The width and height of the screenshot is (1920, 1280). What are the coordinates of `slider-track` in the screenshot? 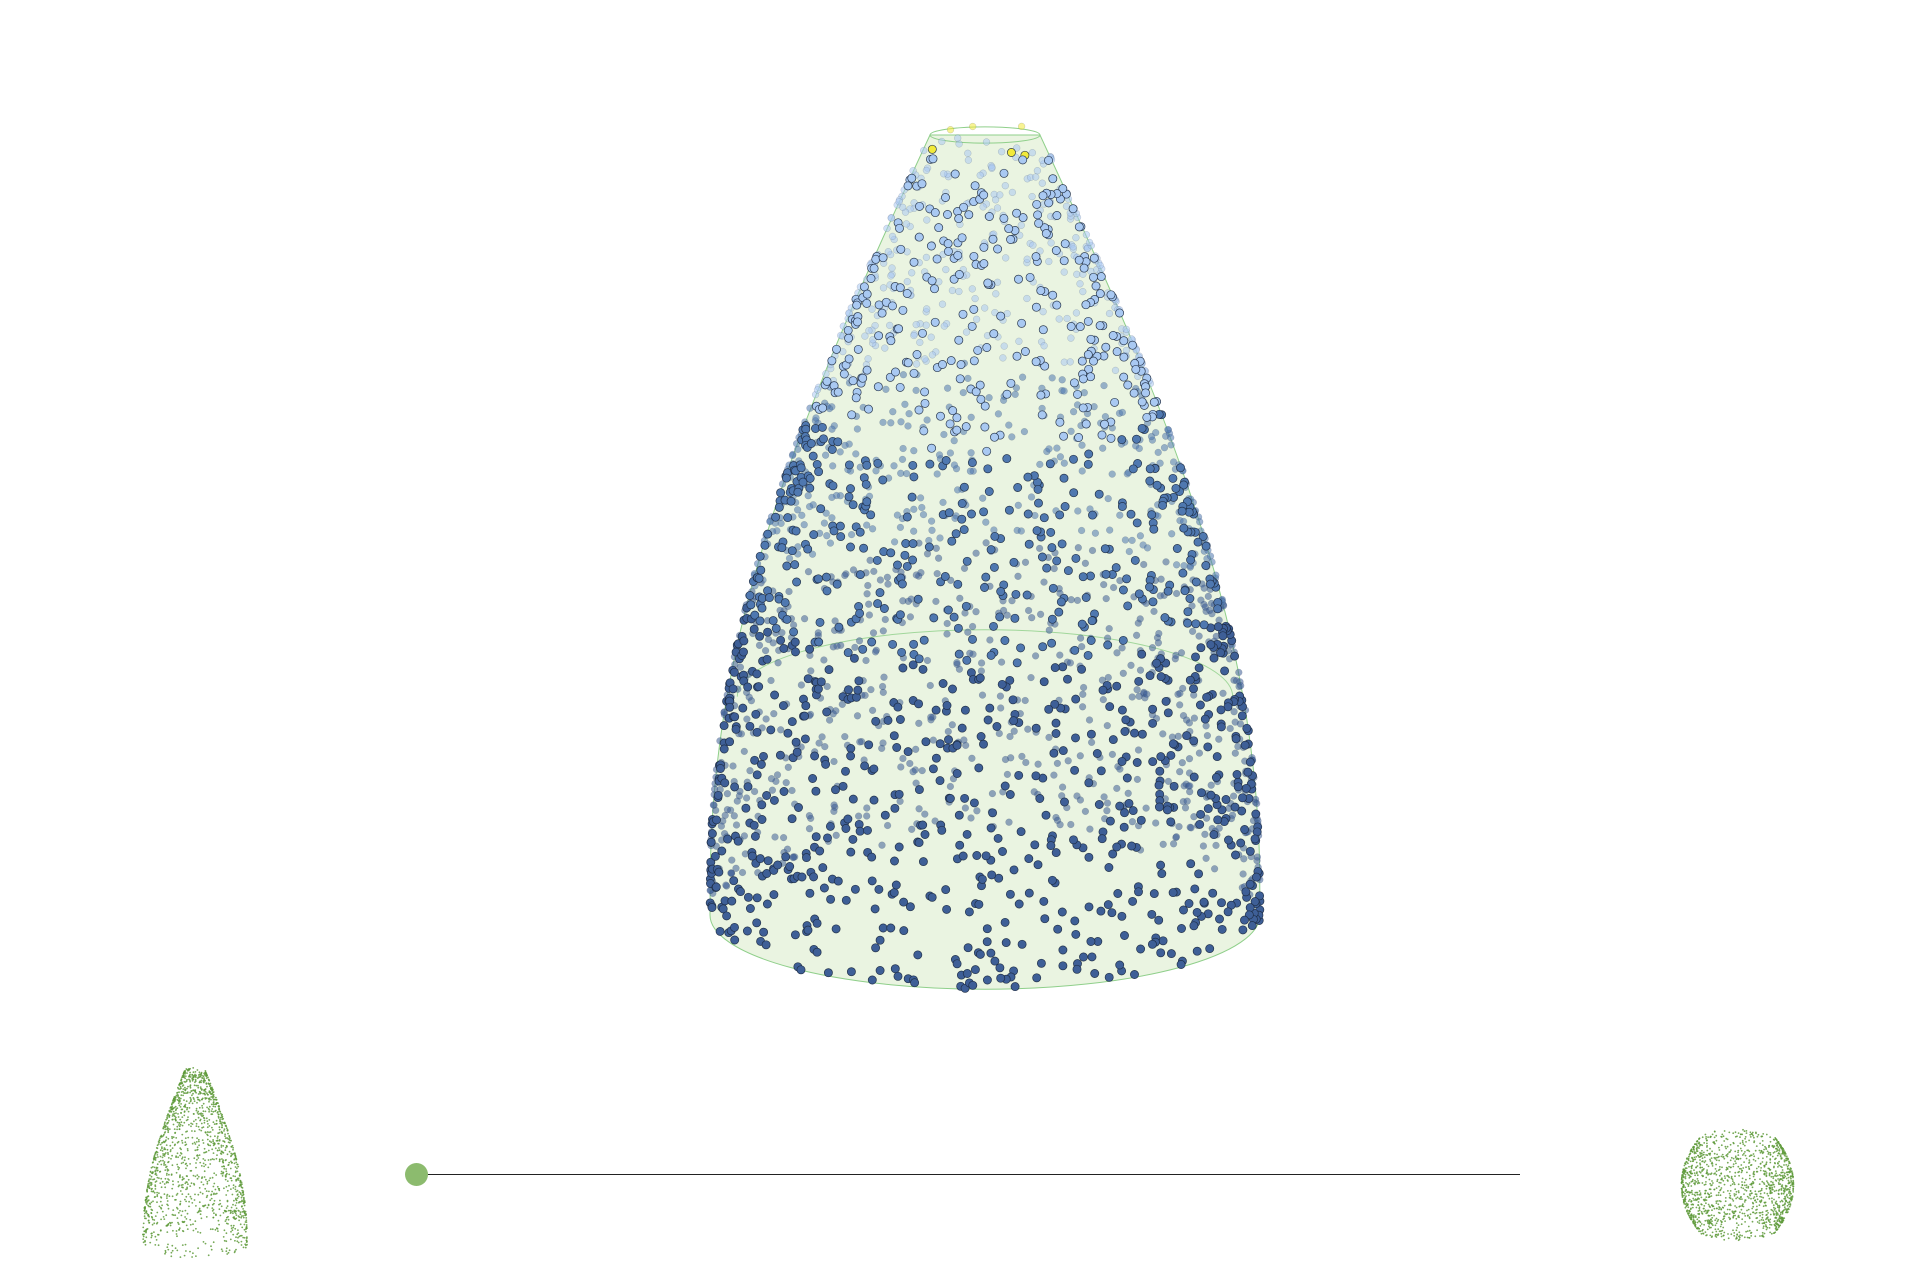 It's located at (968, 1174).